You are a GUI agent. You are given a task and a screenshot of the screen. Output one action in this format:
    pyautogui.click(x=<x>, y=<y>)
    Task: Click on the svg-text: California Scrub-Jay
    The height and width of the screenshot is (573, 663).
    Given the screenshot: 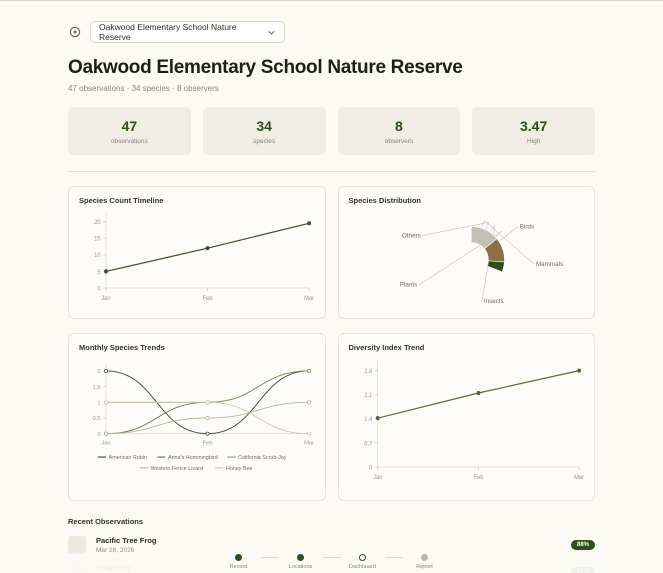 What is the action you would take?
    pyautogui.click(x=262, y=458)
    